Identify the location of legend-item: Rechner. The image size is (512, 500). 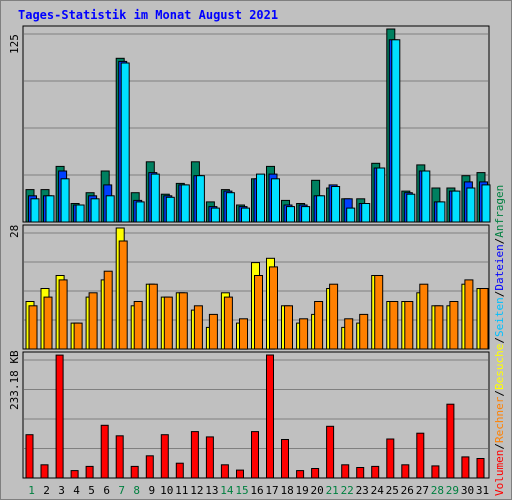
(499, 419).